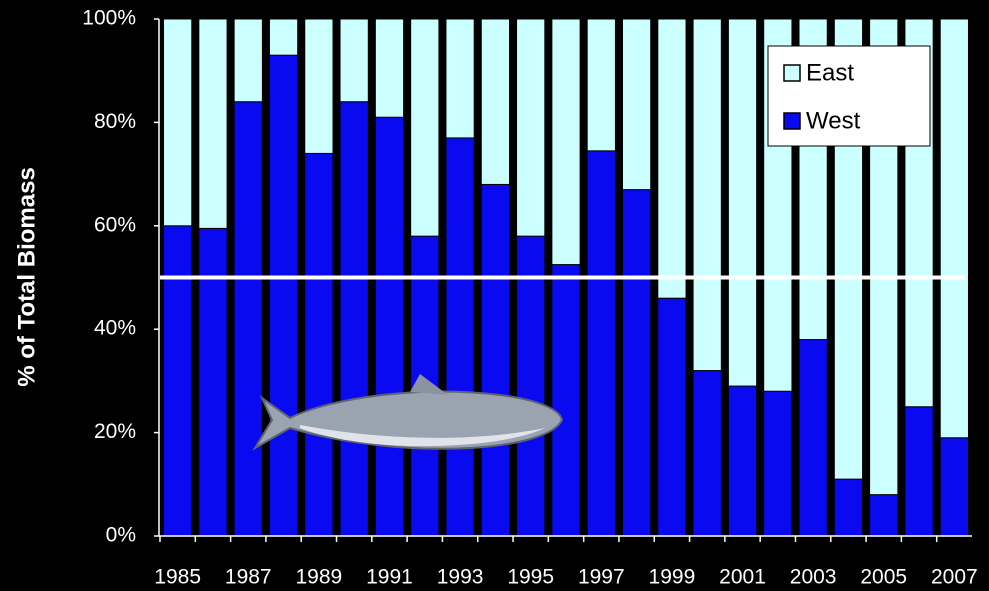 This screenshot has width=989, height=591. I want to click on x-tick-label: 1999, so click(672, 577).